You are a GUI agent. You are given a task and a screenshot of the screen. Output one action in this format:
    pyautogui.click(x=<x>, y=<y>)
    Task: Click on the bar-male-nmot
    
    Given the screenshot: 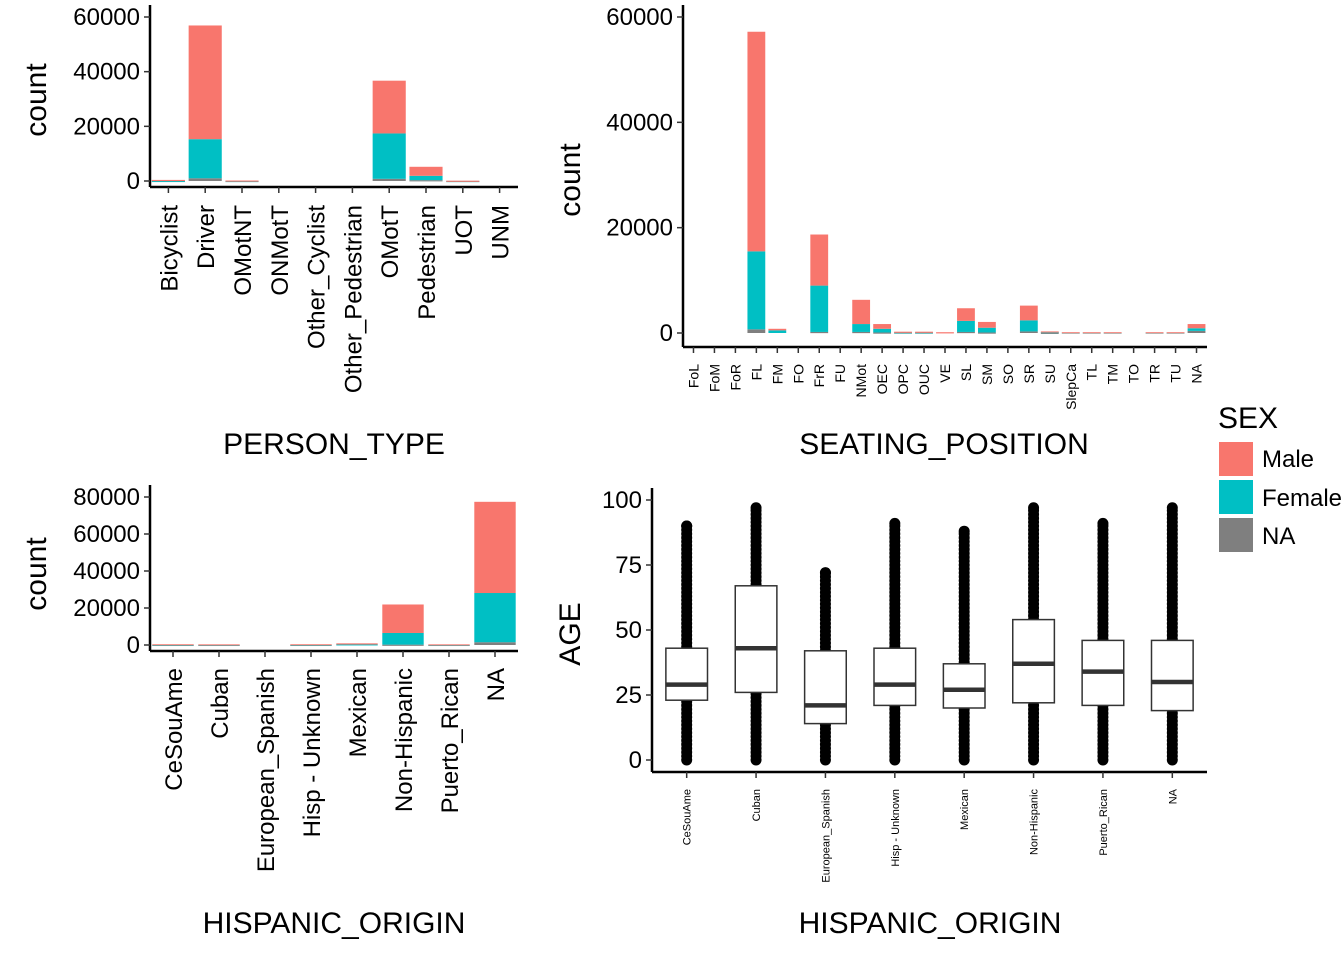 What is the action you would take?
    pyautogui.click(x=861, y=312)
    